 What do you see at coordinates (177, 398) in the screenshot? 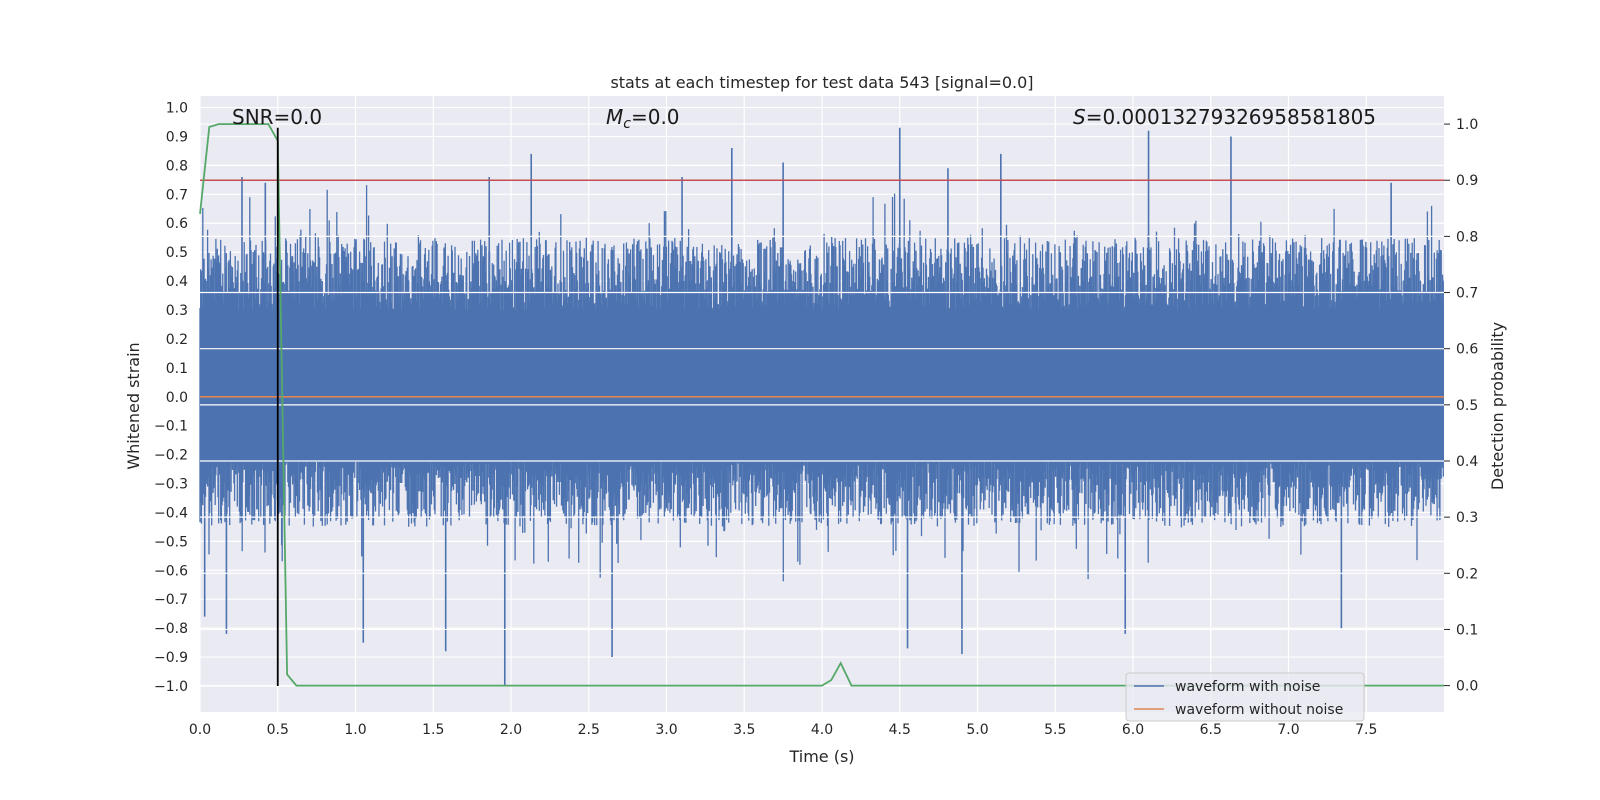
I see `y-left-tick-label: 0.0` at bounding box center [177, 398].